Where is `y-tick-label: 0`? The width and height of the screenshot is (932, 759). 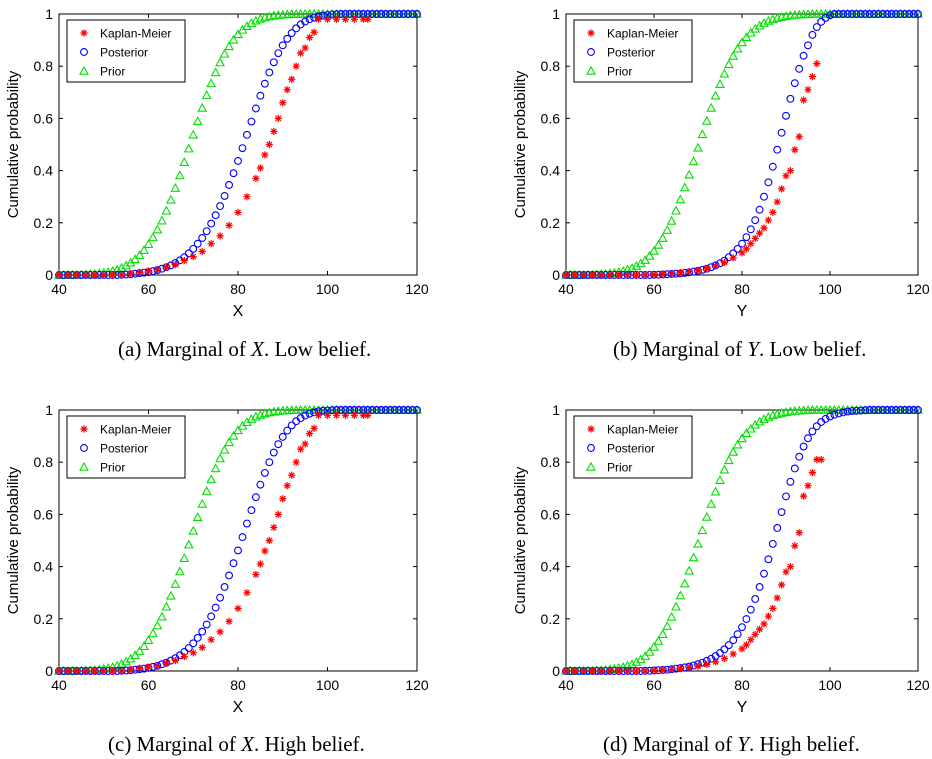
y-tick-label: 0 is located at coordinates (556, 671).